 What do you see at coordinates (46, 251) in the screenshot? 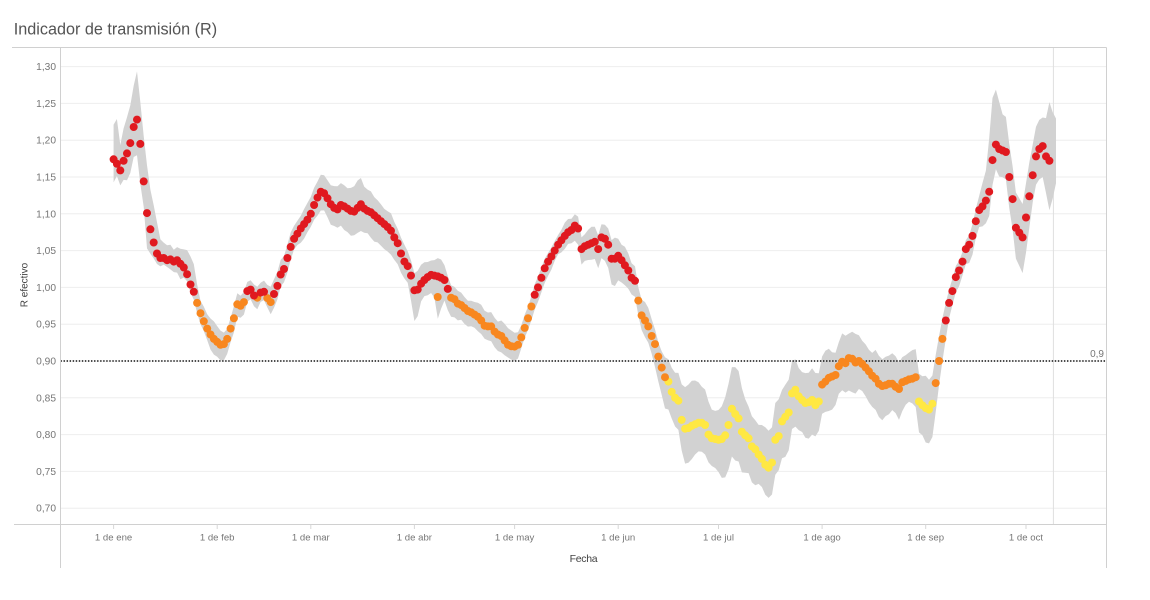
I see `svg-text: 1,05` at bounding box center [46, 251].